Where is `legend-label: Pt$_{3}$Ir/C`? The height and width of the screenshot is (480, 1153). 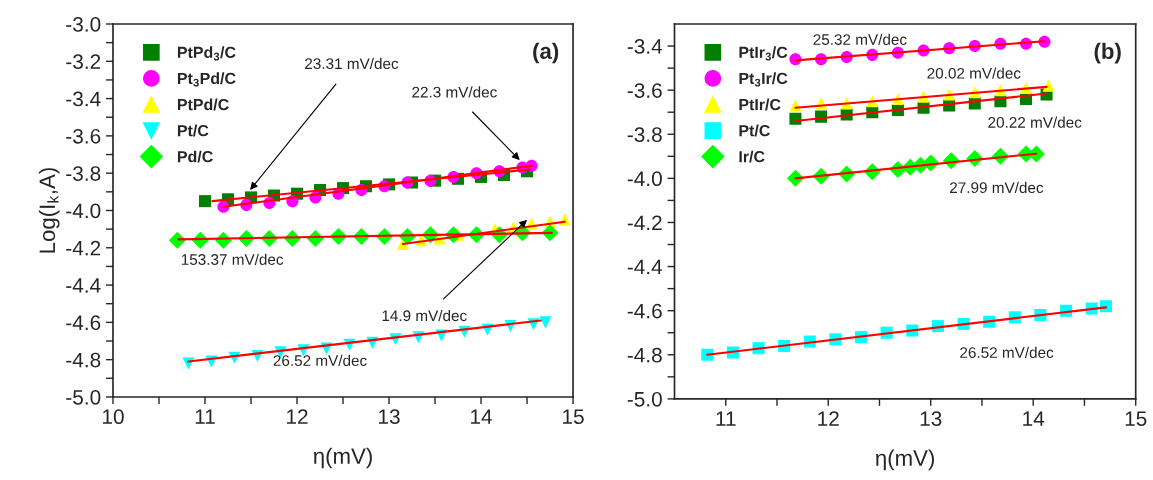
legend-label: Pt$_{3}$Ir/C is located at coordinates (763, 79).